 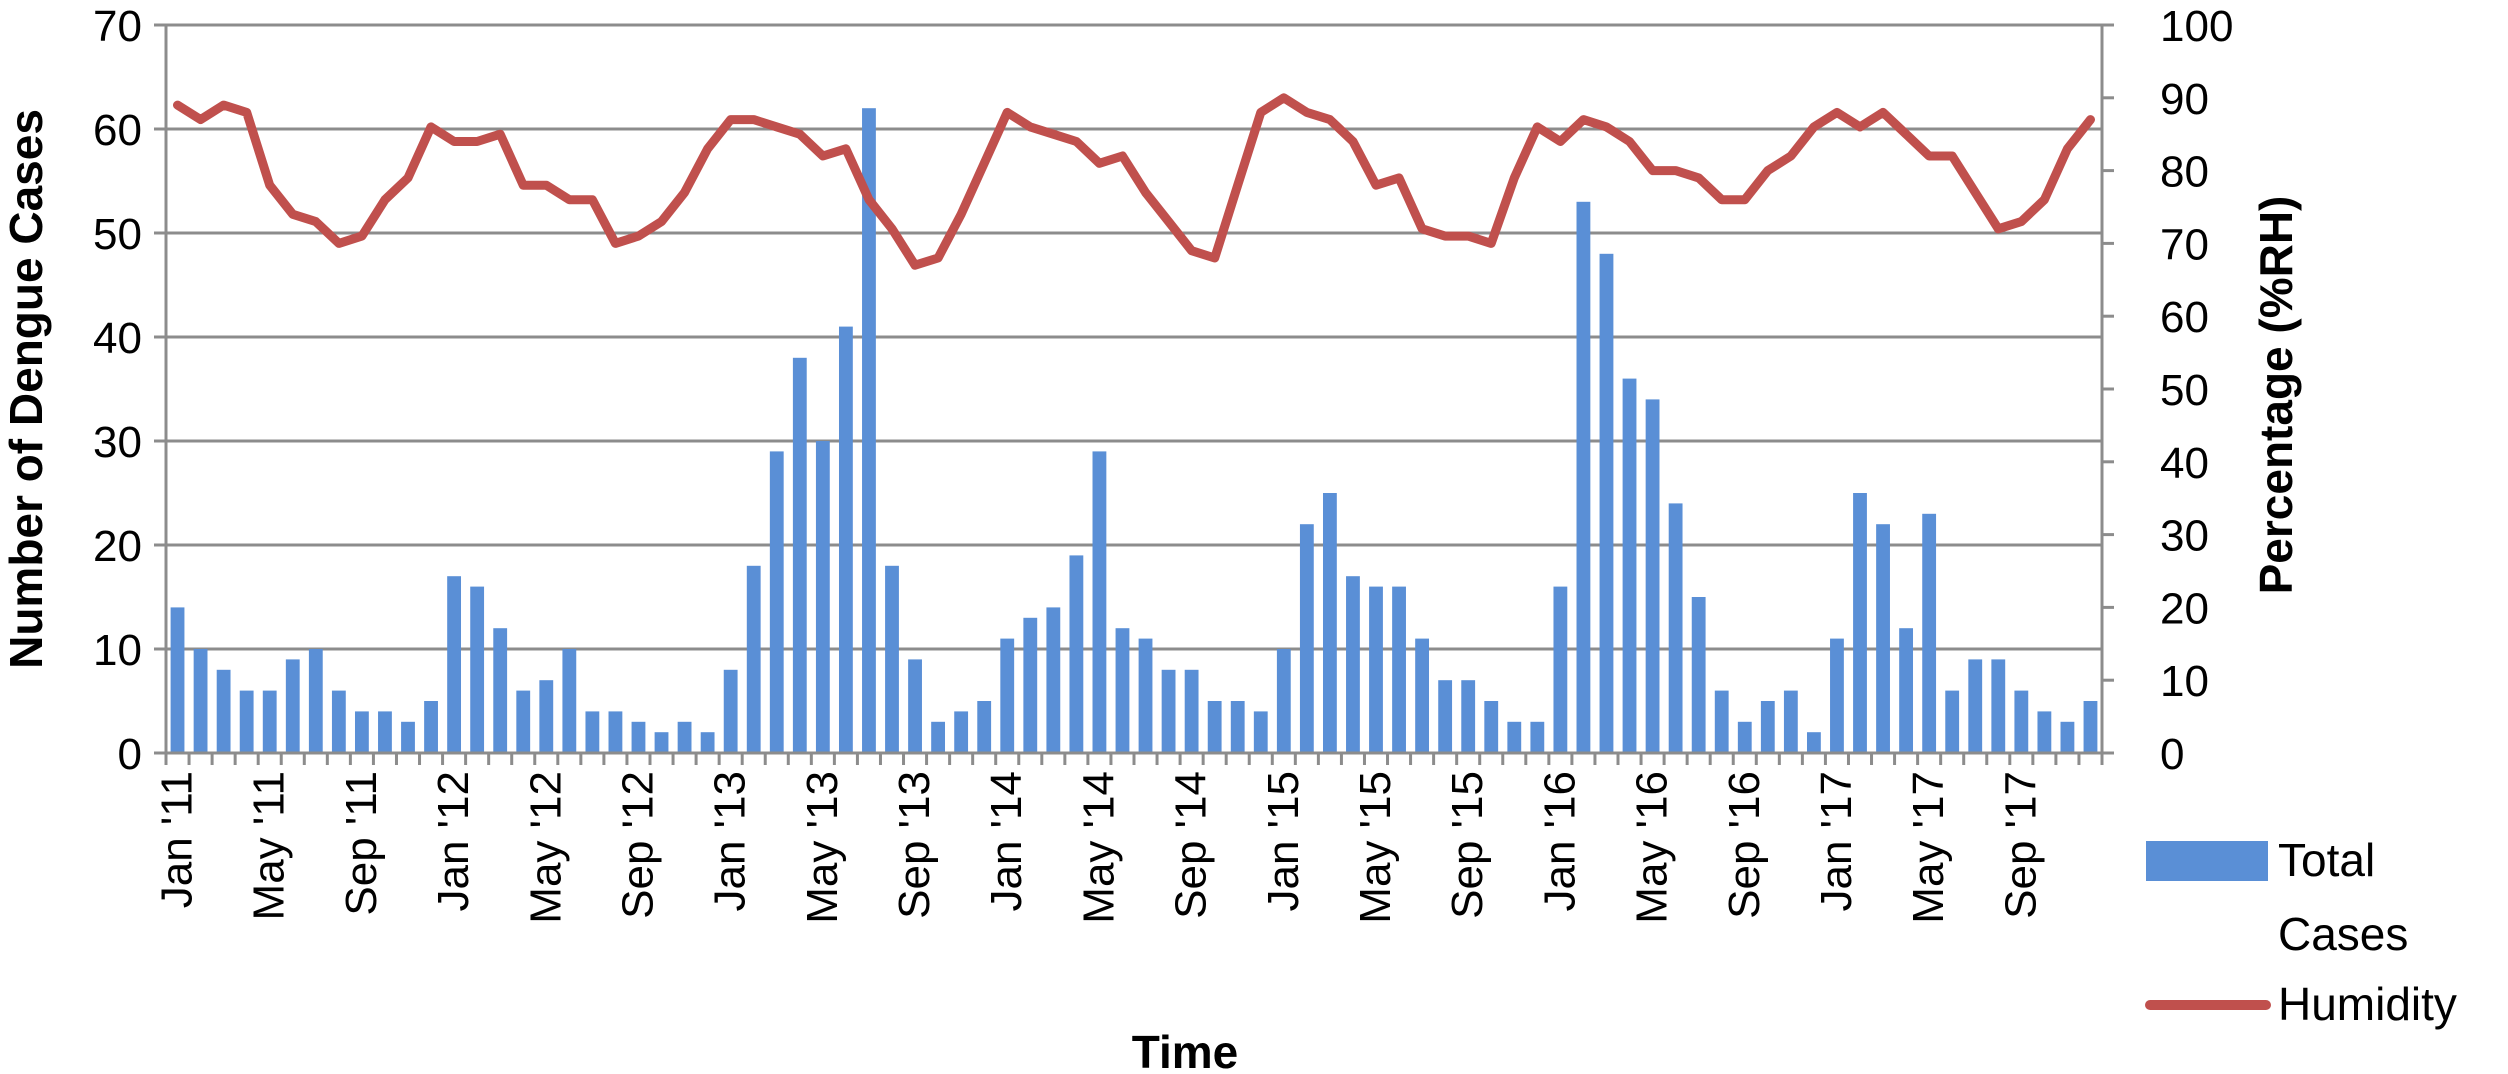 I want to click on y-right-tick-label: 60, so click(x=2184, y=317).